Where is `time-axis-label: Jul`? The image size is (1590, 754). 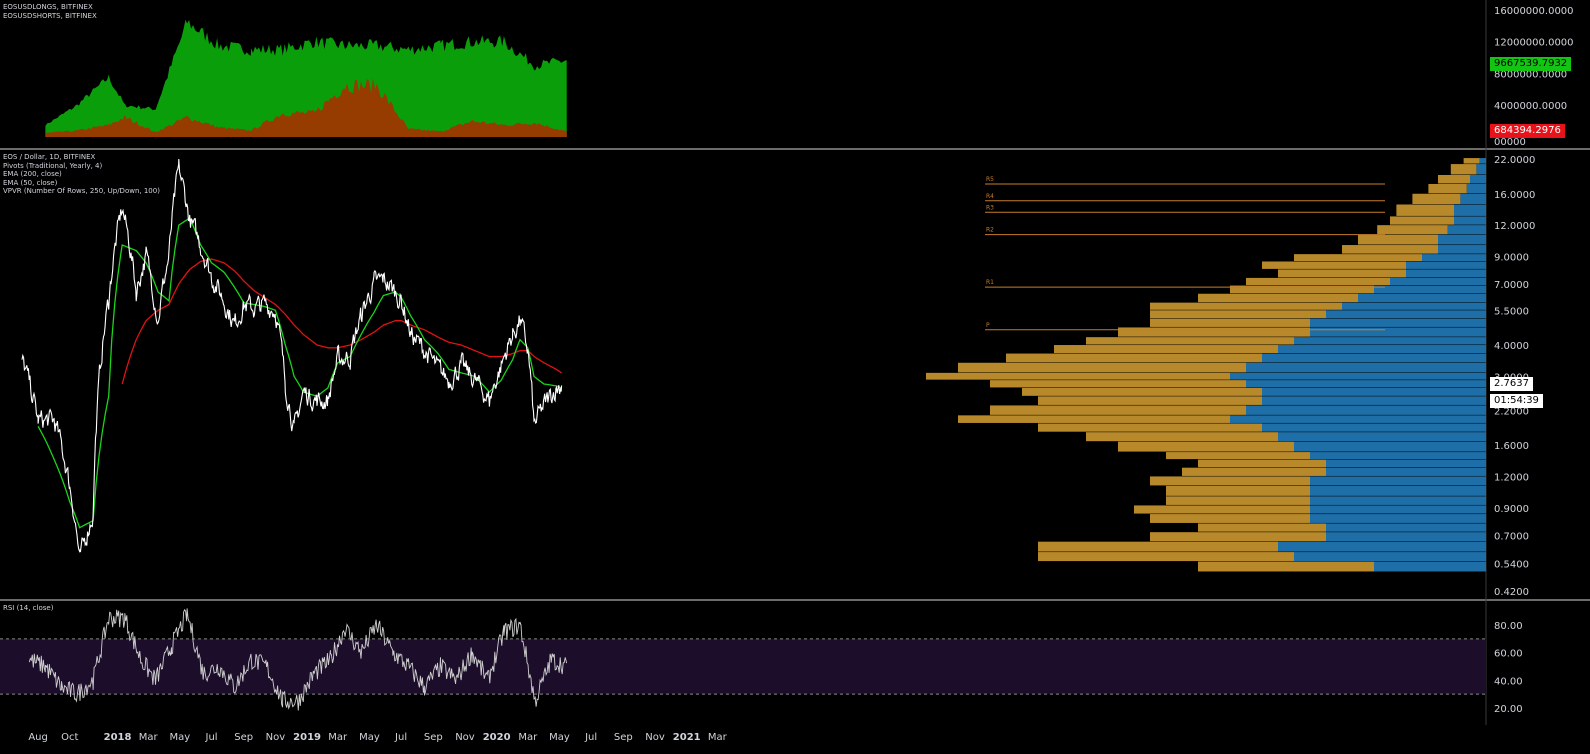
time-axis-label: Jul is located at coordinates (590, 737).